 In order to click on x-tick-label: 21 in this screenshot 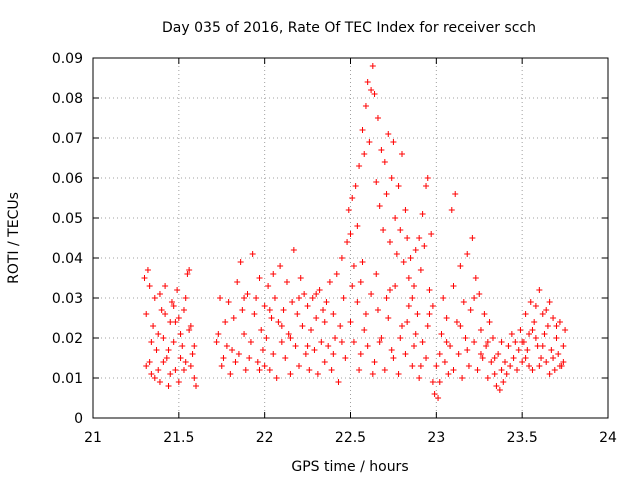, I will do `click(93, 438)`.